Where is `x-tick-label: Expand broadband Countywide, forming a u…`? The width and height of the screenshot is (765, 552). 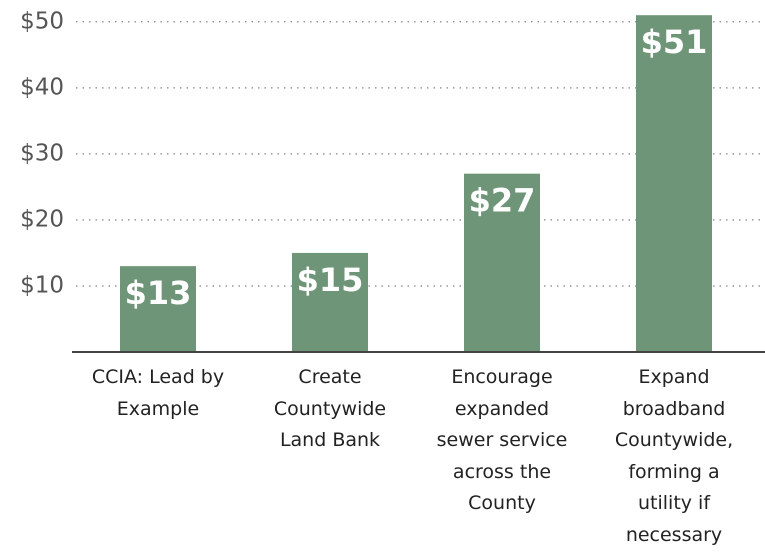
x-tick-label: Expand broadband Countywide, forming a u… is located at coordinates (674, 456).